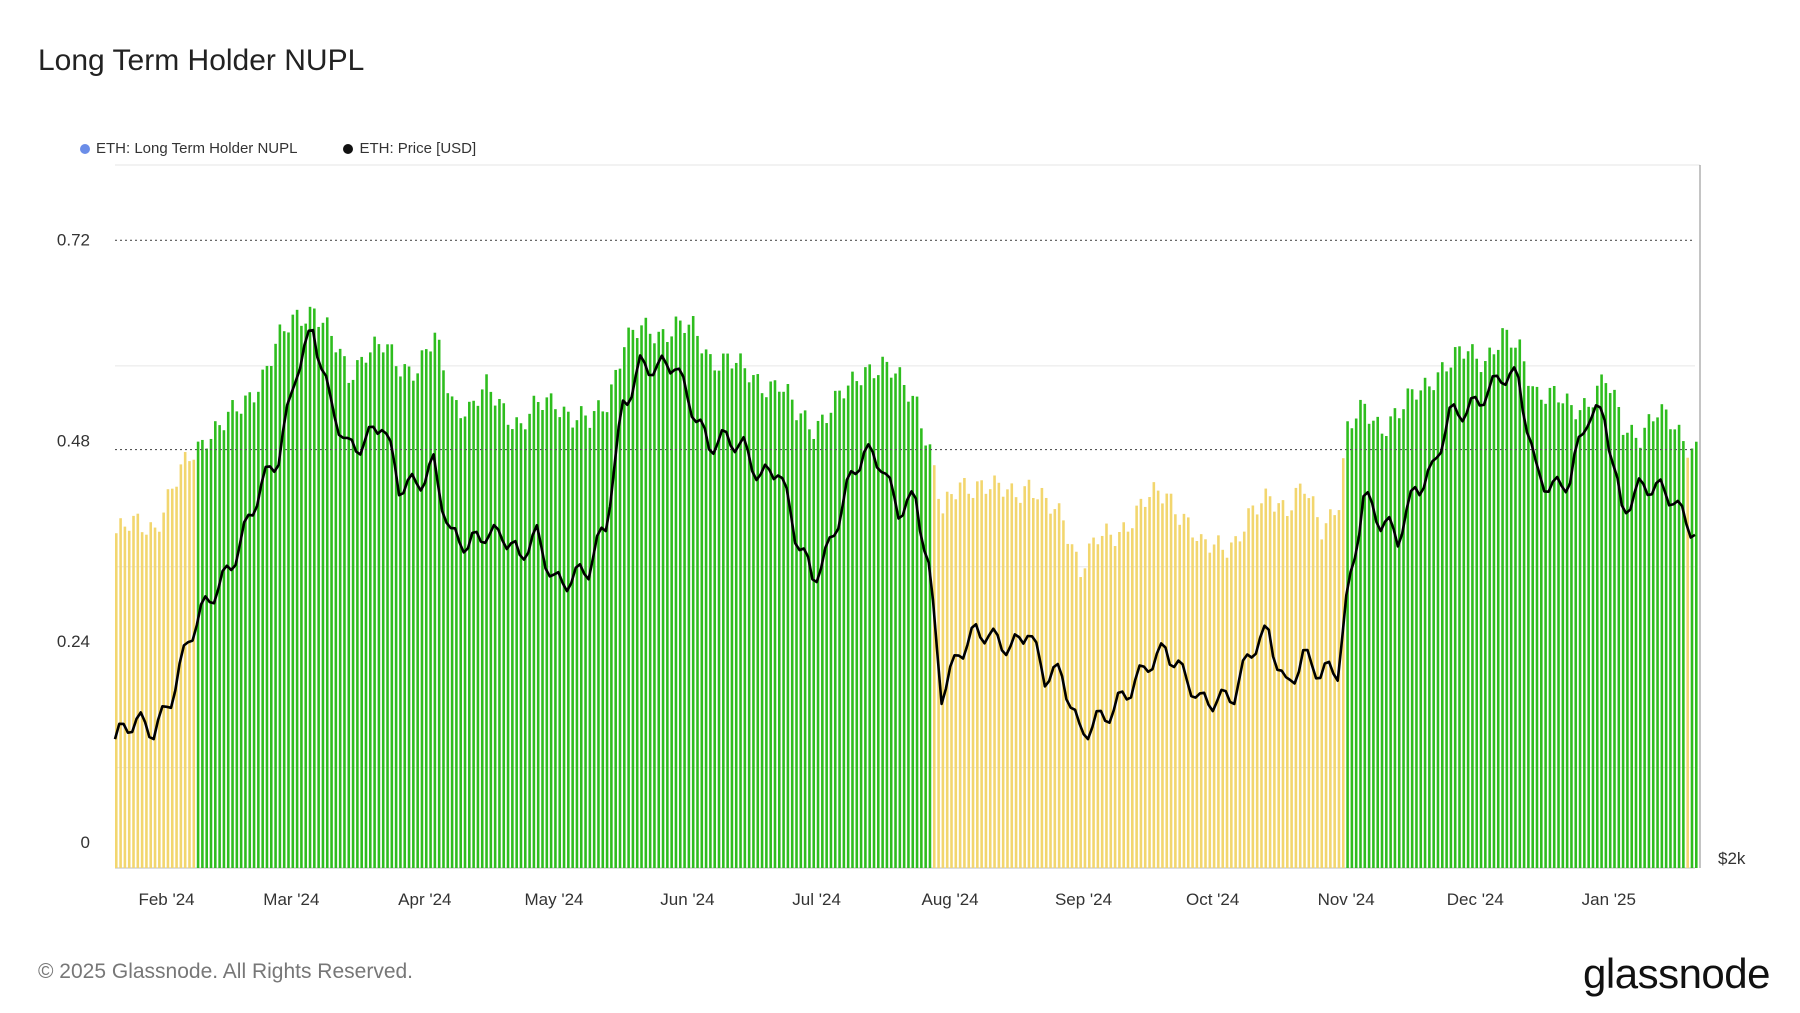 The width and height of the screenshot is (1800, 1013). What do you see at coordinates (1475, 899) in the screenshot?
I see `x-tick-label: Dec '24` at bounding box center [1475, 899].